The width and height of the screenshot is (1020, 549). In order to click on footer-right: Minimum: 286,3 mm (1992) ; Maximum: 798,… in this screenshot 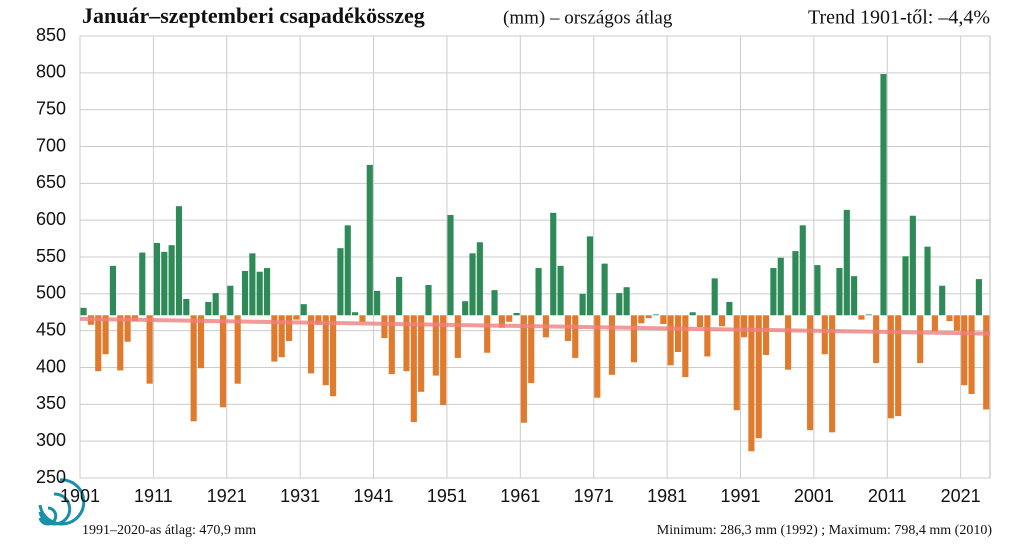, I will do `click(825, 530)`.